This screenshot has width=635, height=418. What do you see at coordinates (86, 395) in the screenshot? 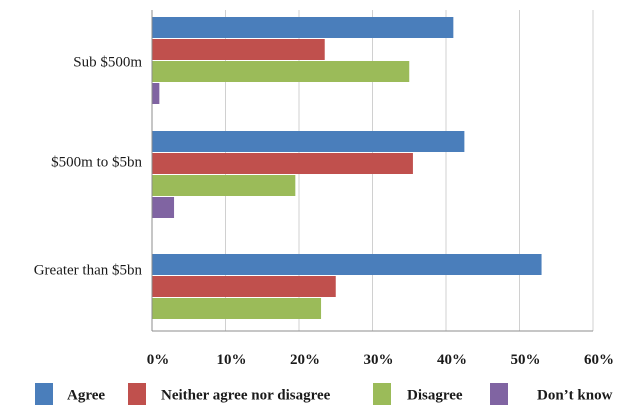
I see `legend-label: Agree` at bounding box center [86, 395].